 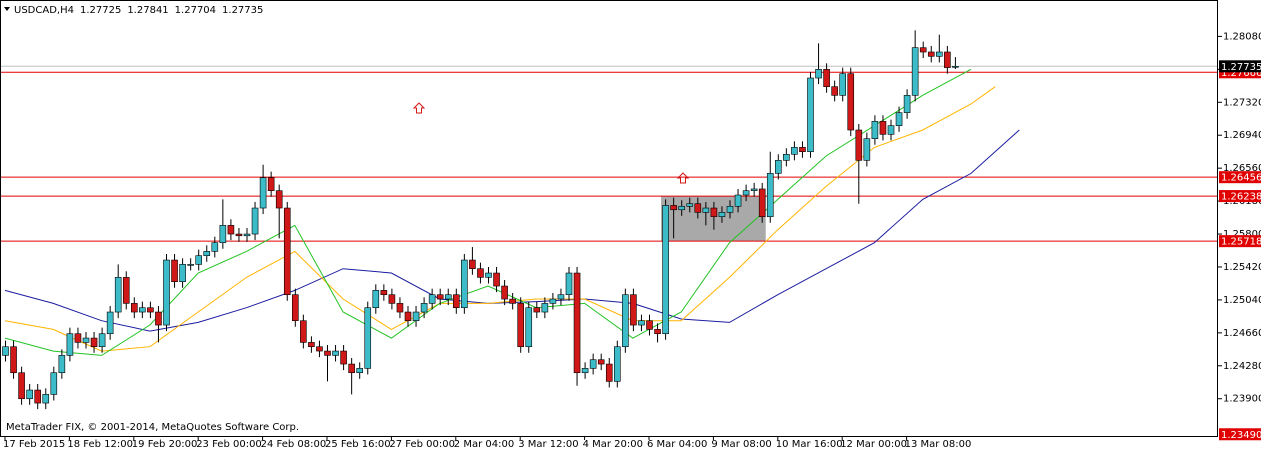 I want to click on x-tick-label: 24 Feb 08:00, so click(x=294, y=444).